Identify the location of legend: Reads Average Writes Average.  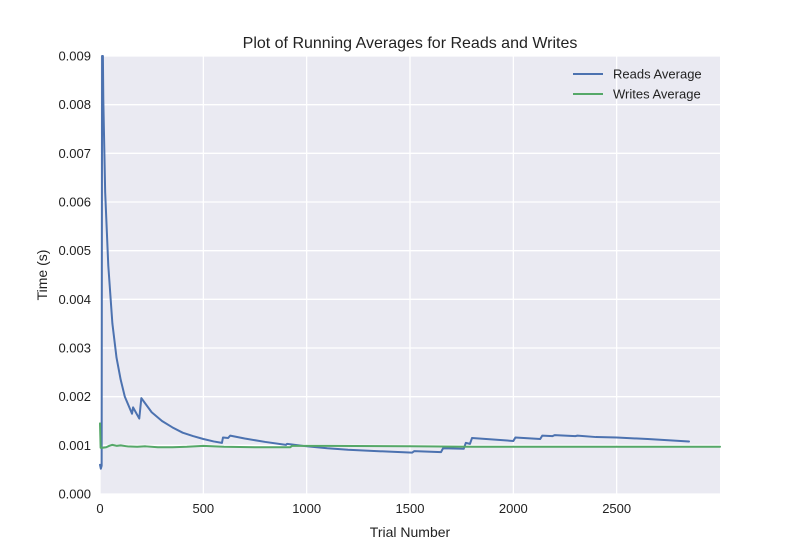
(637, 84).